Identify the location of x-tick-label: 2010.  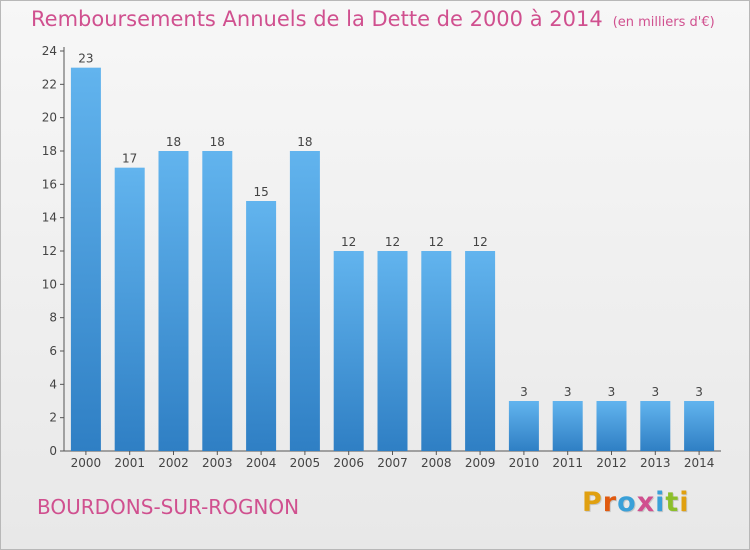
(524, 463).